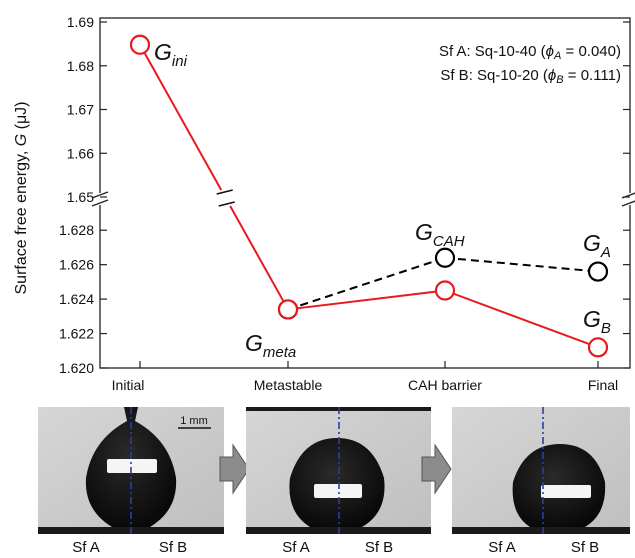 The height and width of the screenshot is (558, 635). I want to click on x-tick-label: Final, so click(603, 385).